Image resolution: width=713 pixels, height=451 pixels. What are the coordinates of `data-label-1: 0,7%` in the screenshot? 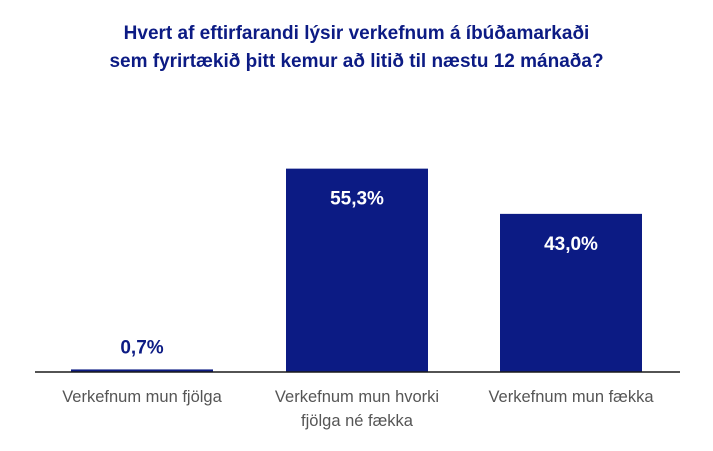 It's located at (141, 347).